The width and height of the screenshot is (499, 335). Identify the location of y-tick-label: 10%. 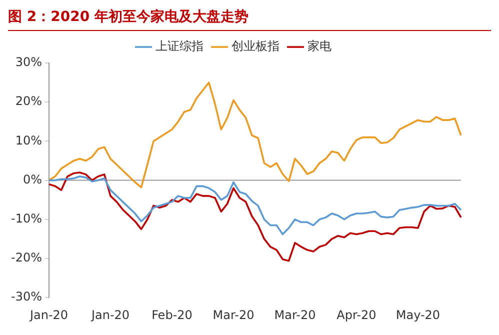
(28, 140).